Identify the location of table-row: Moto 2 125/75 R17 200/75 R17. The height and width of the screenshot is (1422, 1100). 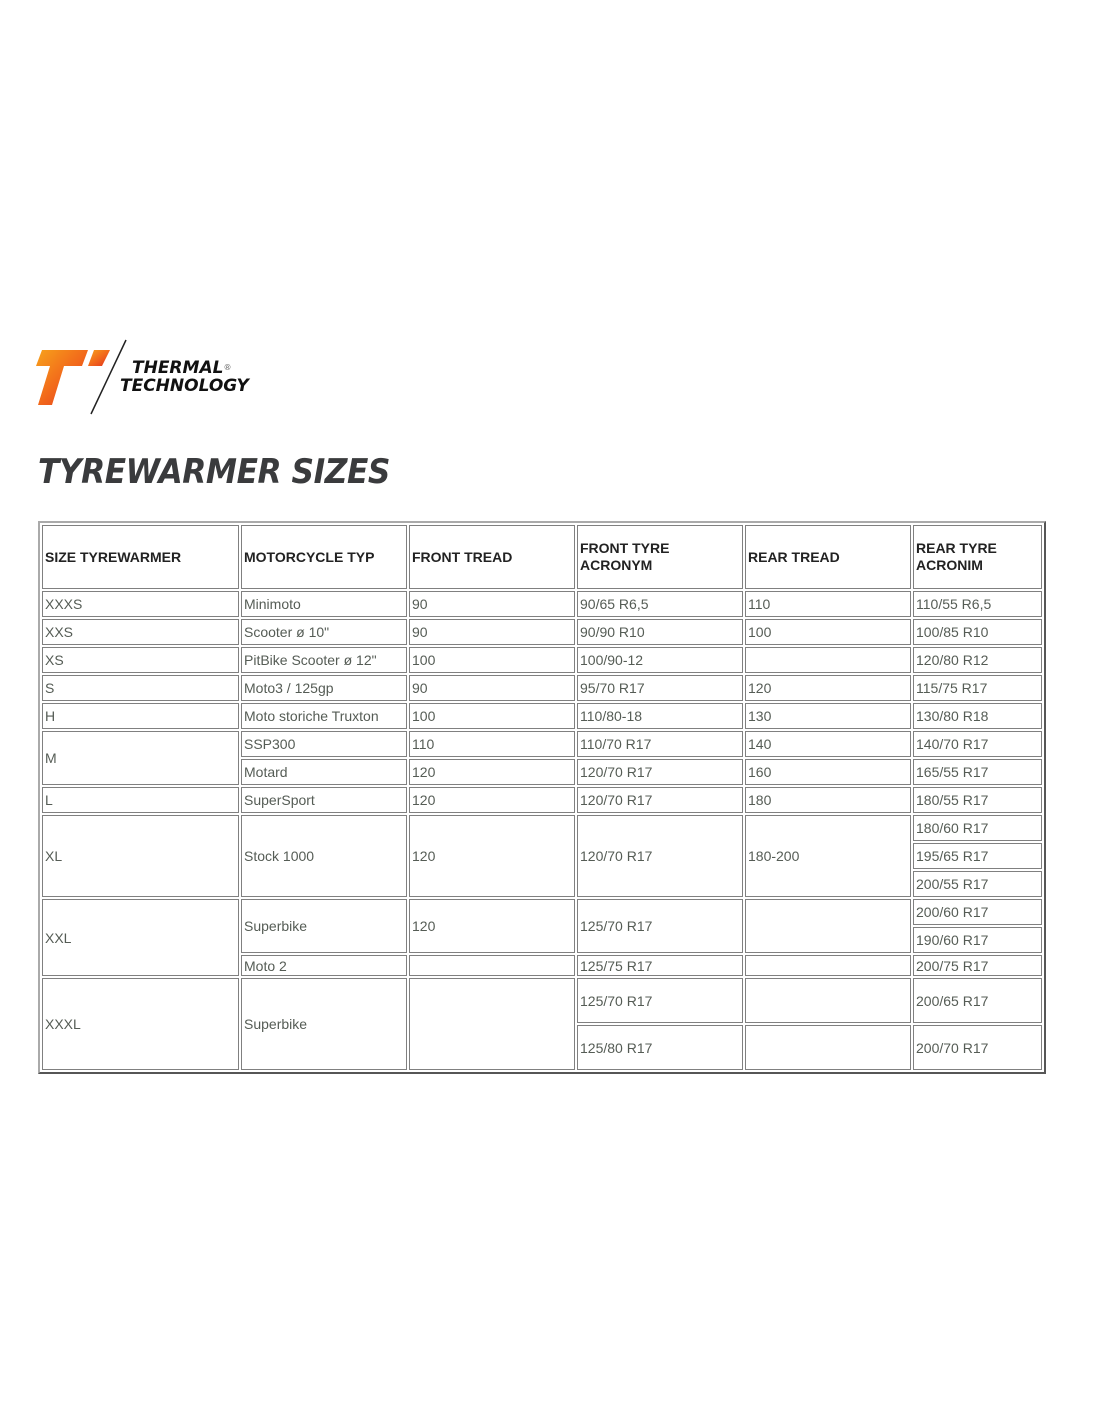
(542, 965).